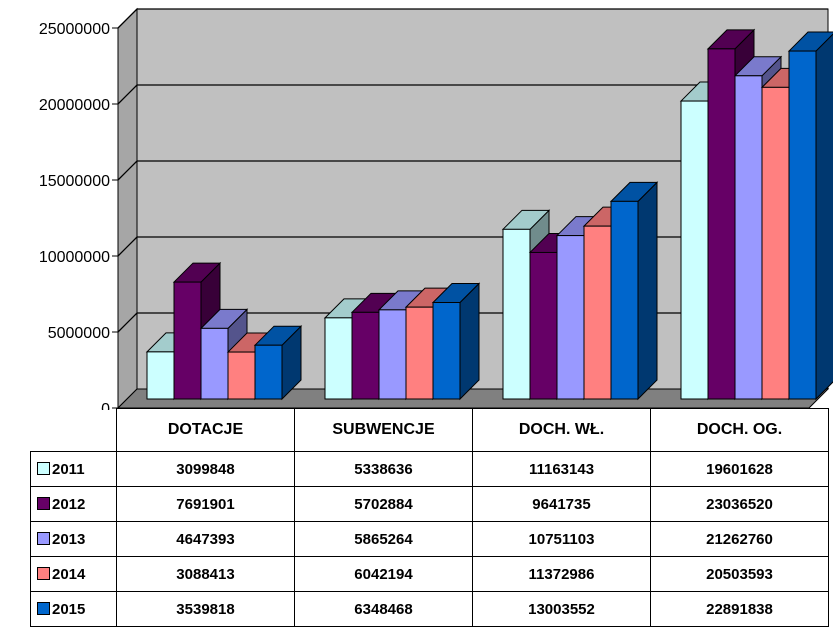 The height and width of the screenshot is (629, 833). What do you see at coordinates (74, 105) in the screenshot?
I see `y-tick-label: 20000000` at bounding box center [74, 105].